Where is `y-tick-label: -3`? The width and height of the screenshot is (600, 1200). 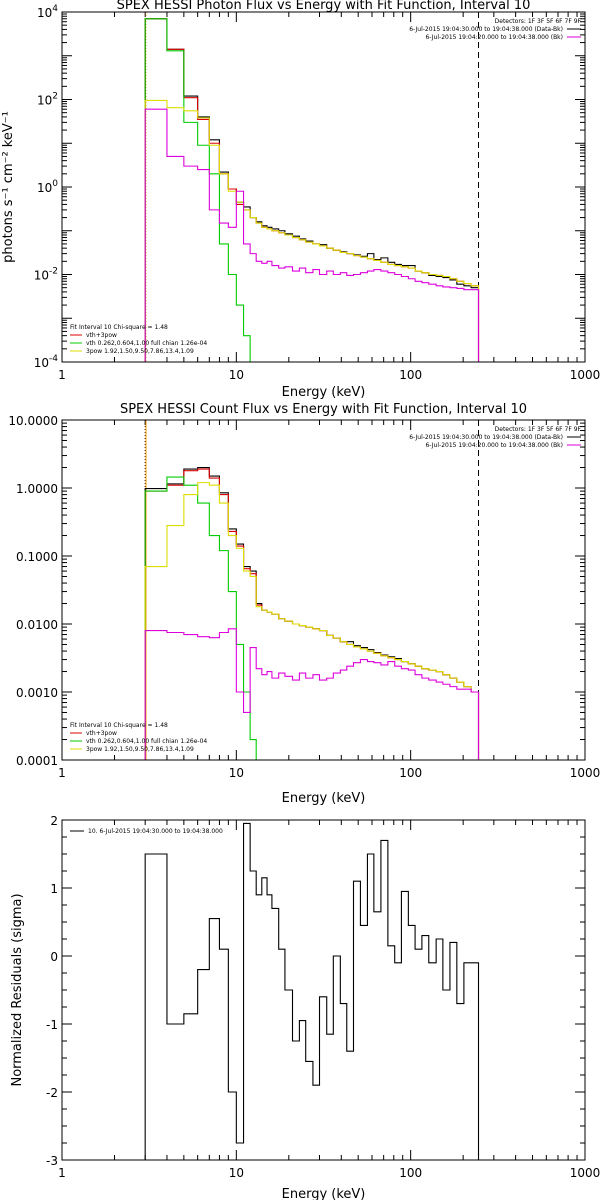 y-tick-label: -3 is located at coordinates (52, 1161).